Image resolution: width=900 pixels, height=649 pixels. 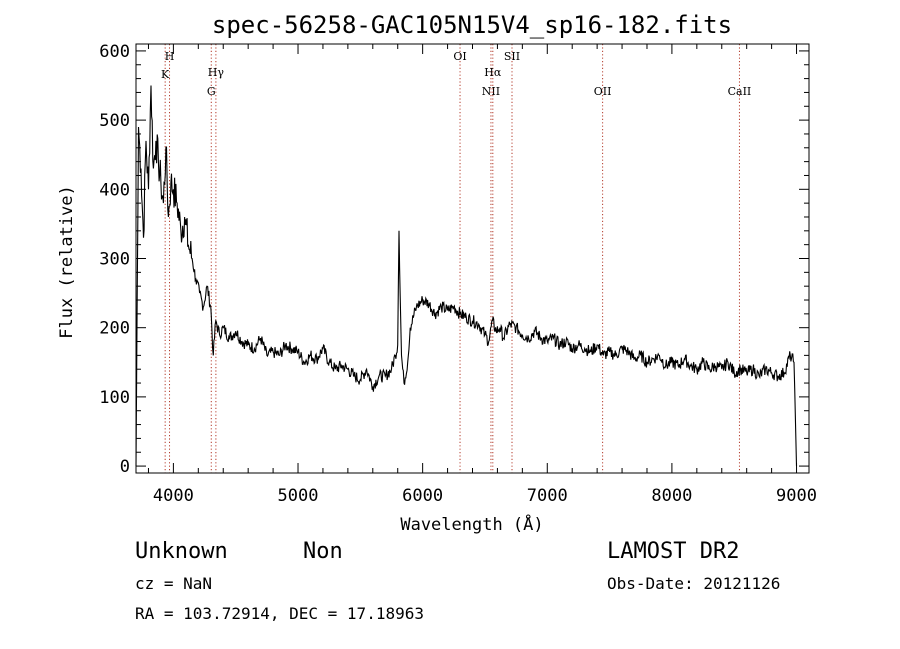 I want to click on y-axis-label: Flux (relative), so click(x=67, y=262).